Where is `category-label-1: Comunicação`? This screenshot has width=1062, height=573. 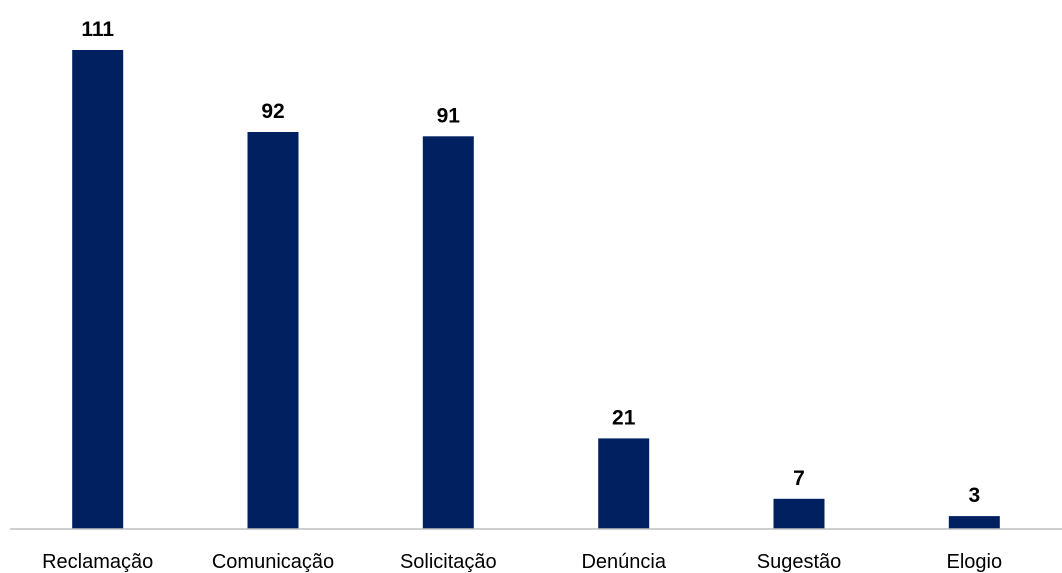 category-label-1: Comunicação is located at coordinates (273, 562).